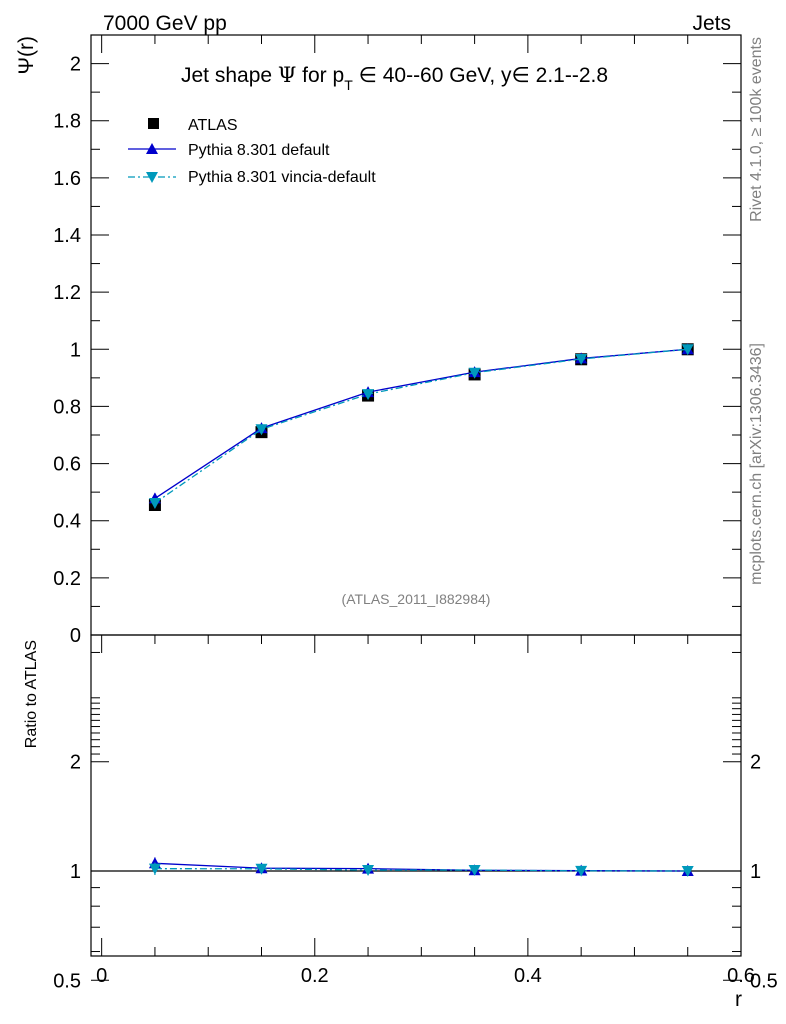 This screenshot has height=1024, width=786. Describe the element at coordinates (75, 763) in the screenshot. I see `ratio-tick-label-left: 2` at that location.